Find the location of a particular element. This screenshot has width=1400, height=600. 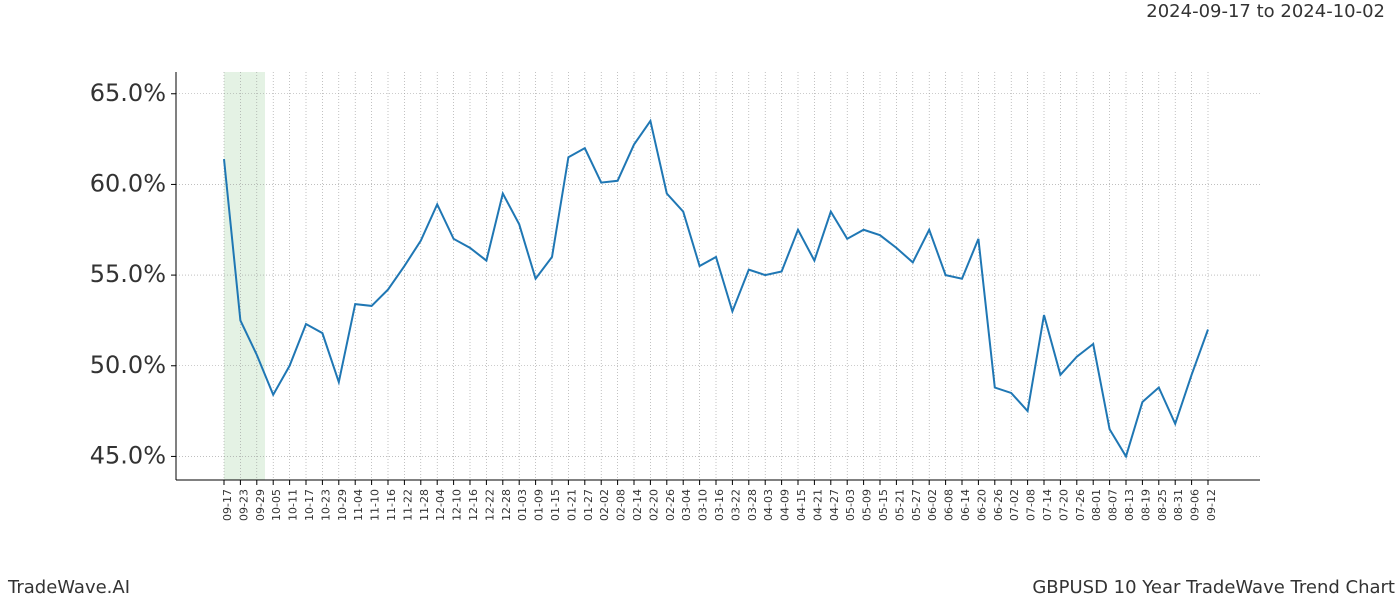

x-tick-label: 03-16 is located at coordinates (719, 505).